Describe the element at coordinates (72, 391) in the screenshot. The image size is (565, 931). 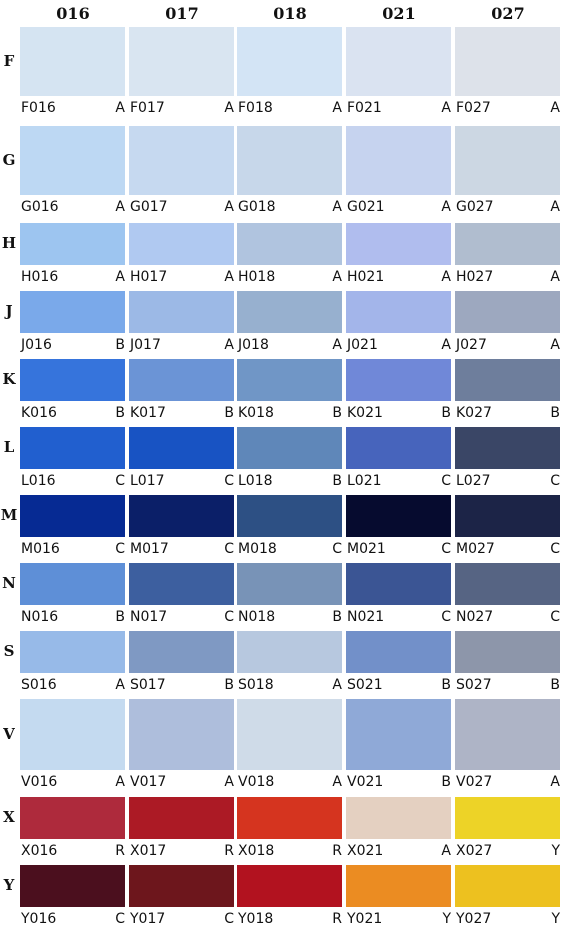
I see `color-cell: K016 B` at that location.